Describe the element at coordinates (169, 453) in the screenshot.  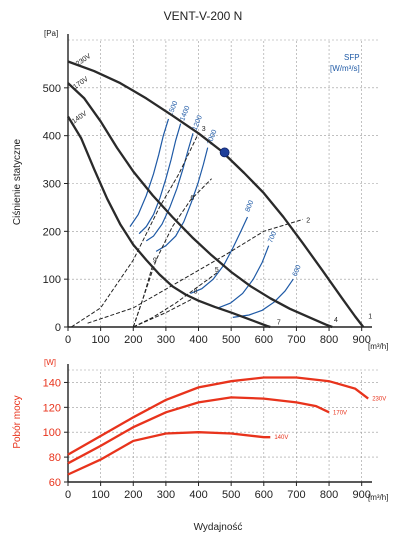
I see `power-curve-140v` at that location.